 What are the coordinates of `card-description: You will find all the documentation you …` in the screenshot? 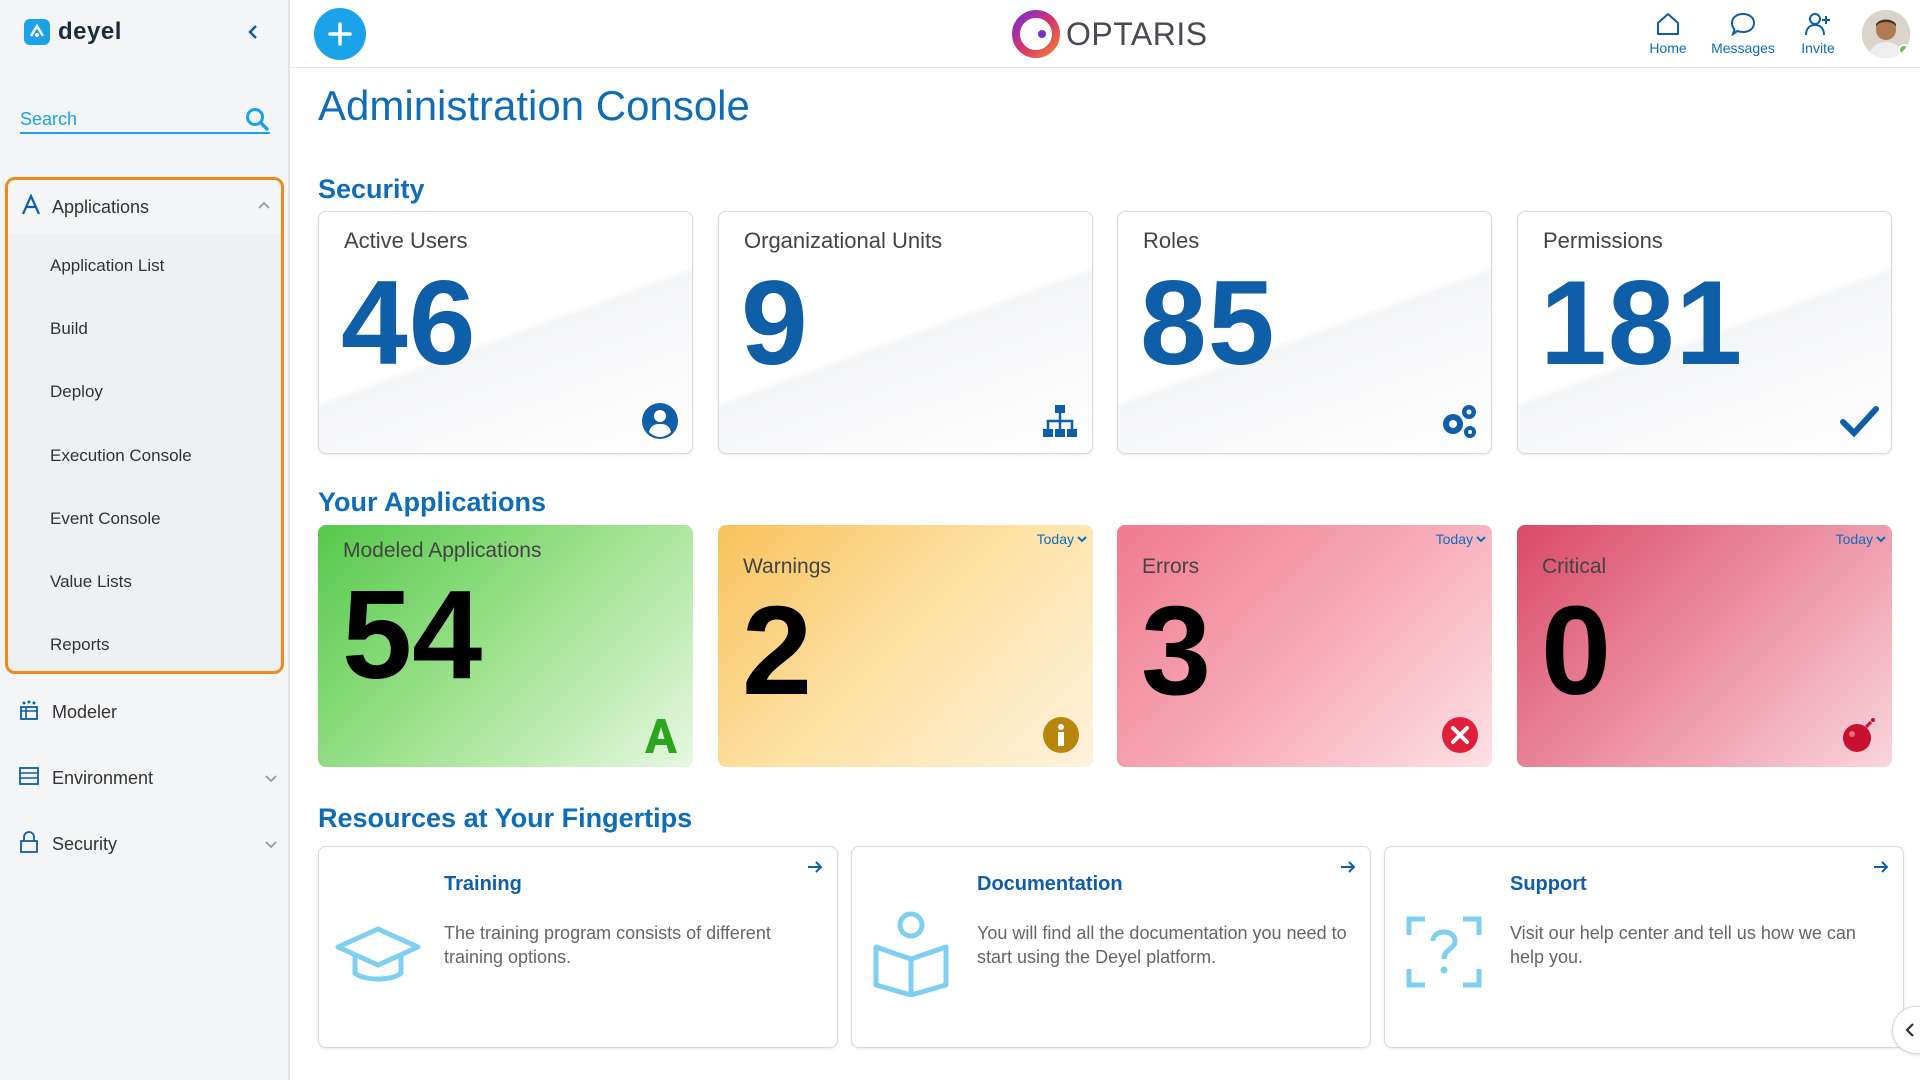 It's located at (1162, 945).